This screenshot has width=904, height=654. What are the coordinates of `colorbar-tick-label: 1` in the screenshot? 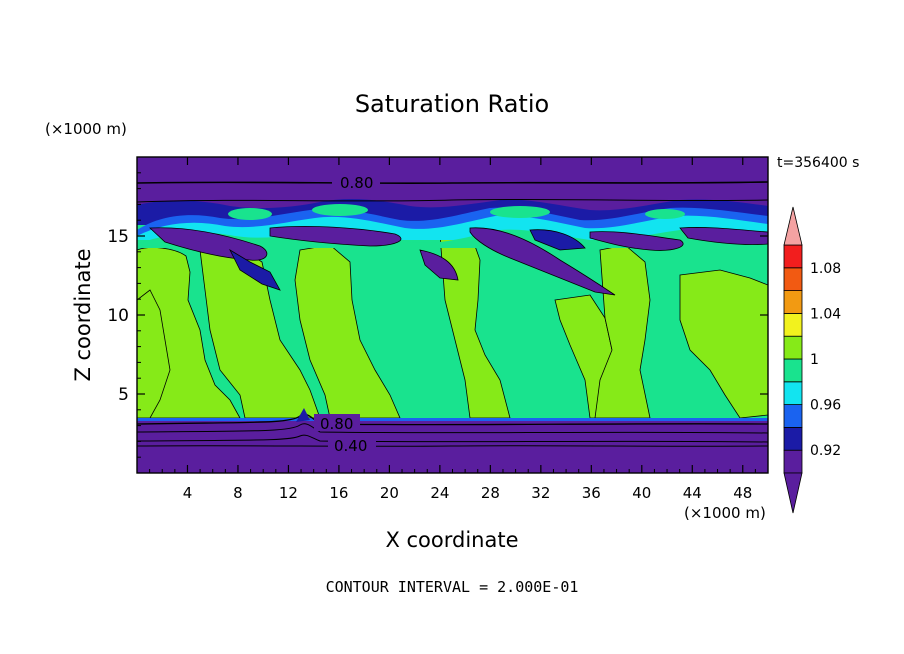 It's located at (814, 360).